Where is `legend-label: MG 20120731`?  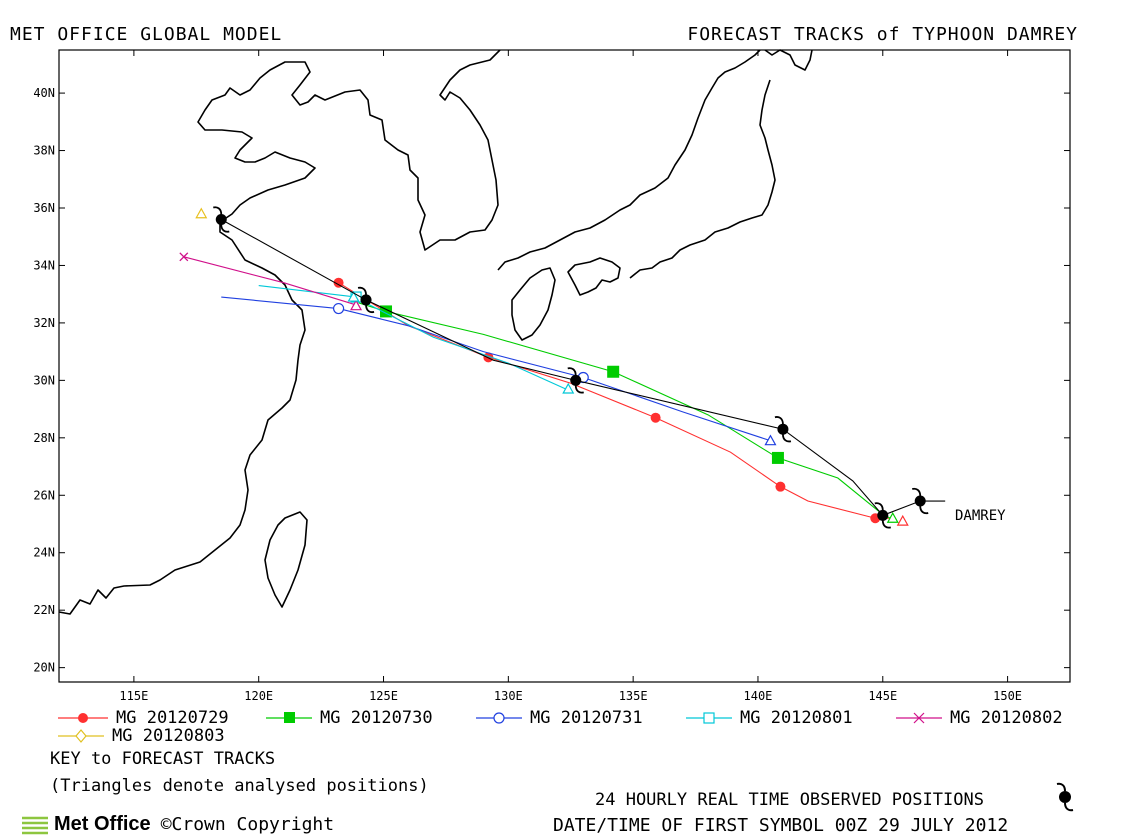 legend-label: MG 20120731 is located at coordinates (586, 718).